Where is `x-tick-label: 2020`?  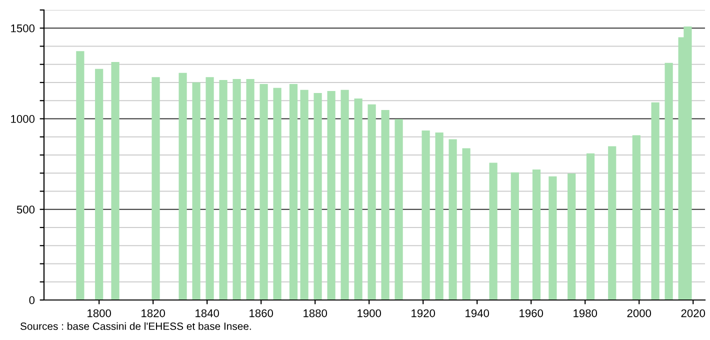
x-tick-label: 2020 is located at coordinates (693, 313).